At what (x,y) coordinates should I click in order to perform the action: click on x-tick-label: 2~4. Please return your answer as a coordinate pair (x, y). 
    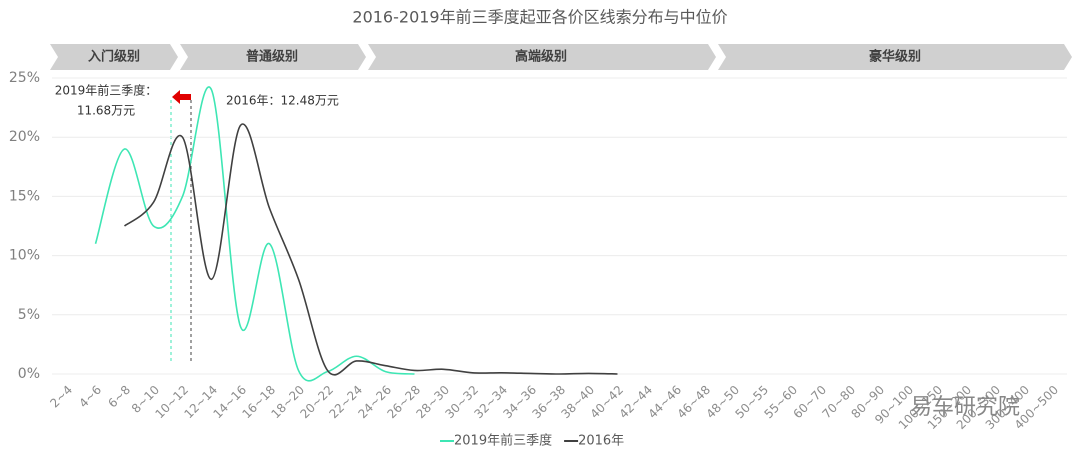
    Looking at the image, I should click on (61, 397).